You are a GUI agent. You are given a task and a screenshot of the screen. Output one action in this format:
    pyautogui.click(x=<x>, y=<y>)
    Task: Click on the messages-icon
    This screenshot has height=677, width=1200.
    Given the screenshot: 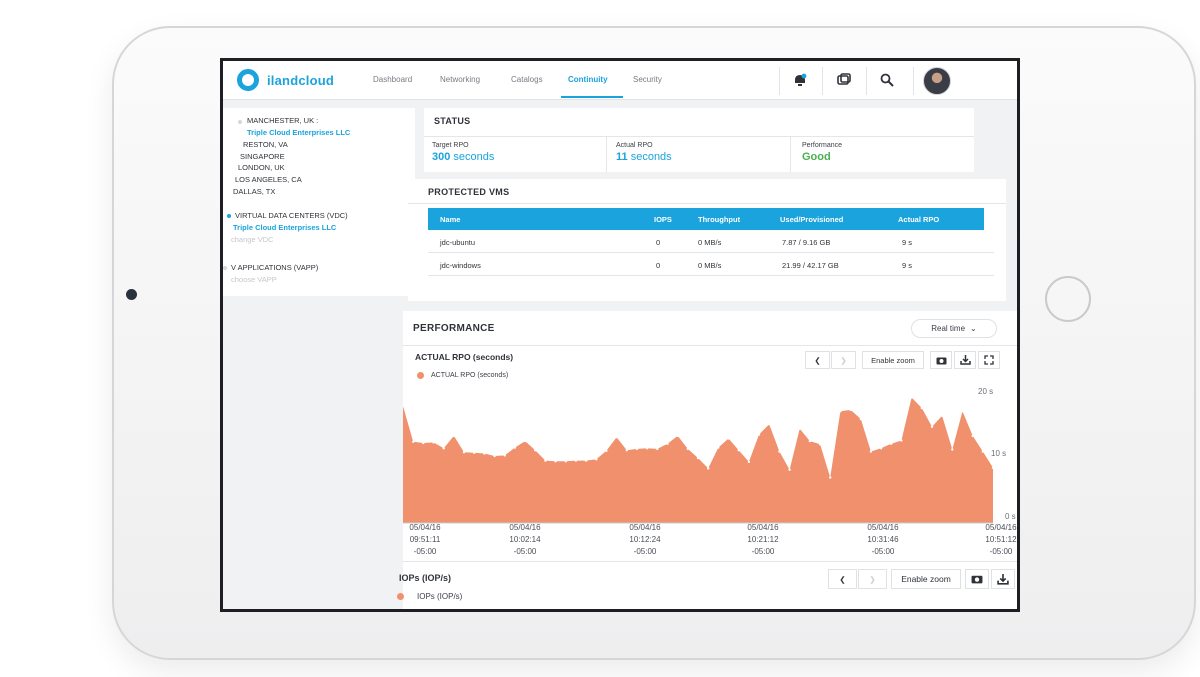 What is the action you would take?
    pyautogui.click(x=844, y=80)
    